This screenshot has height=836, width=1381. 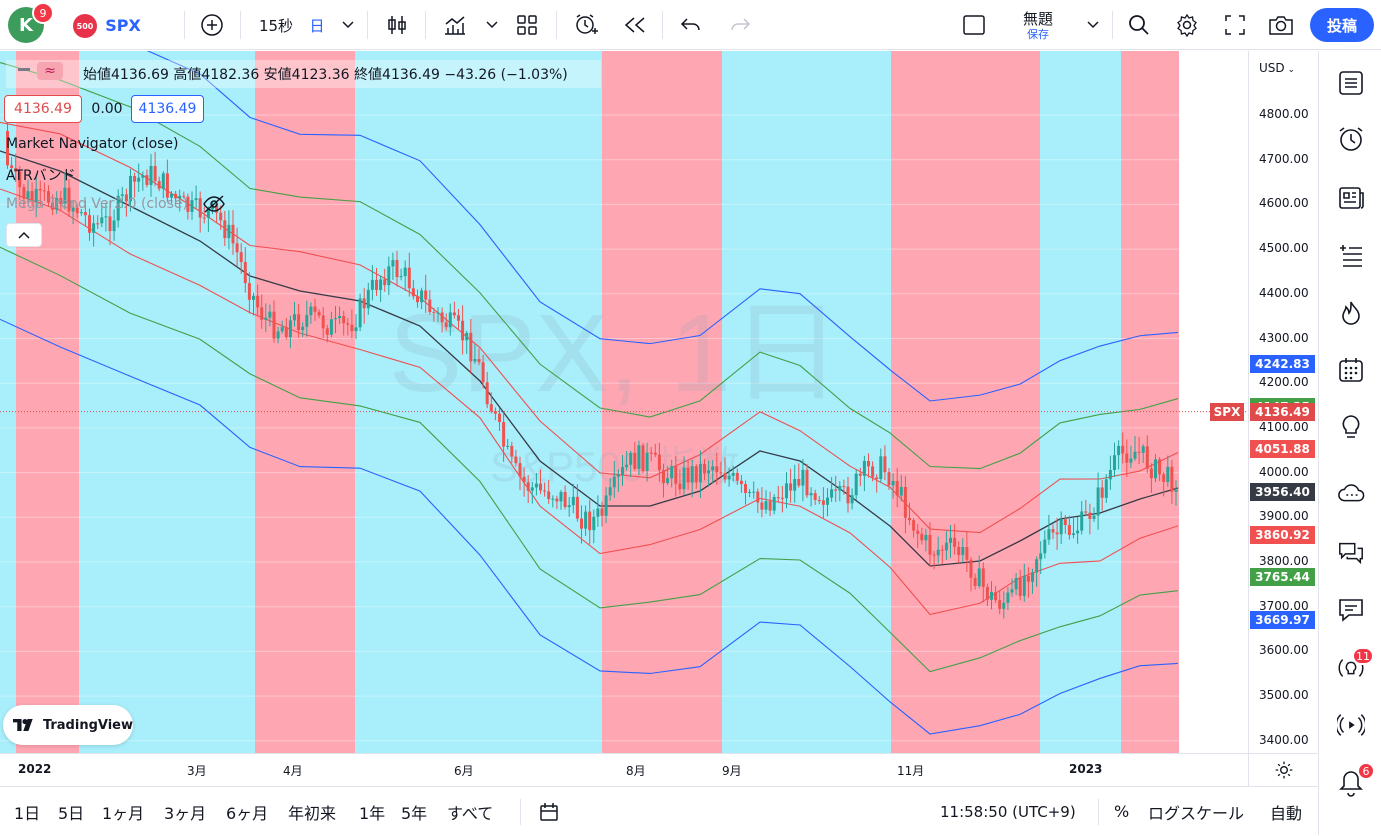 What do you see at coordinates (1351, 610) in the screenshot?
I see `message-icon` at bounding box center [1351, 610].